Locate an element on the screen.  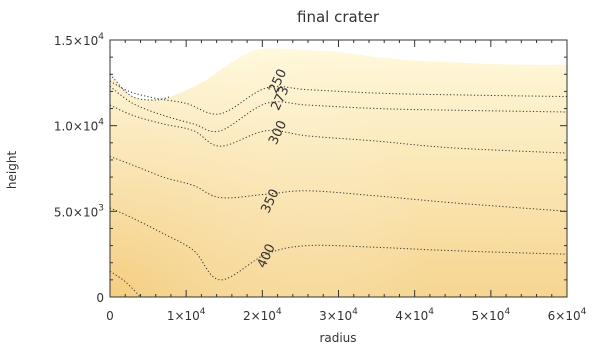
x-tick-label: 6×10⁴ is located at coordinates (567, 315).